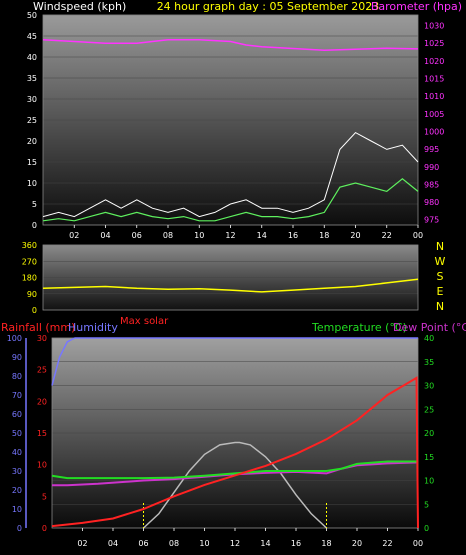  Describe the element at coordinates (44, 496) in the screenshot. I see `rainfall-tick-label: 5` at that location.